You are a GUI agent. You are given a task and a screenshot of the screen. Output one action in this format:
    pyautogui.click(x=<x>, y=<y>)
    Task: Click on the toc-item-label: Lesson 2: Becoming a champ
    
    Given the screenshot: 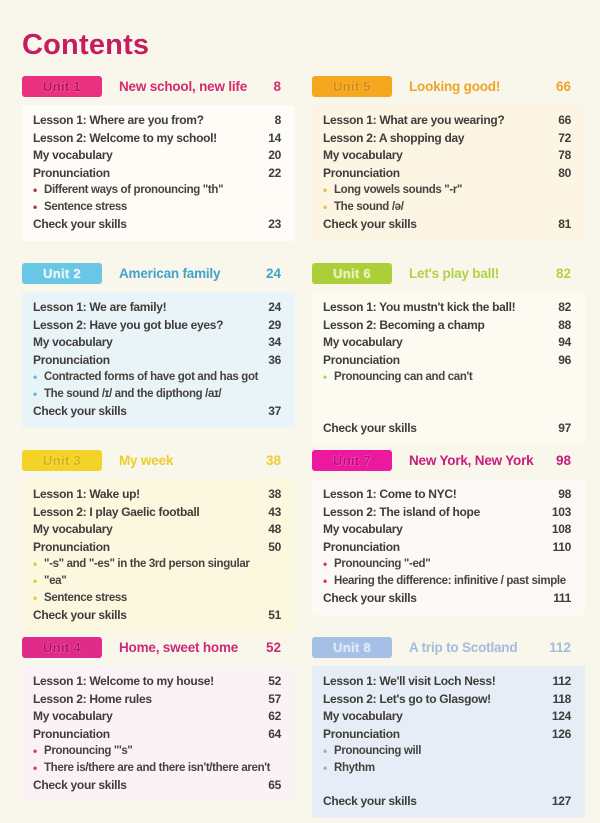 What is the action you would take?
    pyautogui.click(x=404, y=324)
    